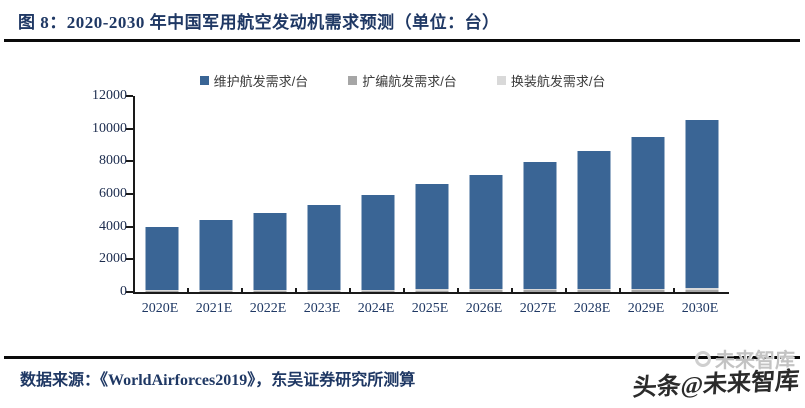 The image size is (805, 408). I want to click on footer-divider, so click(402, 357).